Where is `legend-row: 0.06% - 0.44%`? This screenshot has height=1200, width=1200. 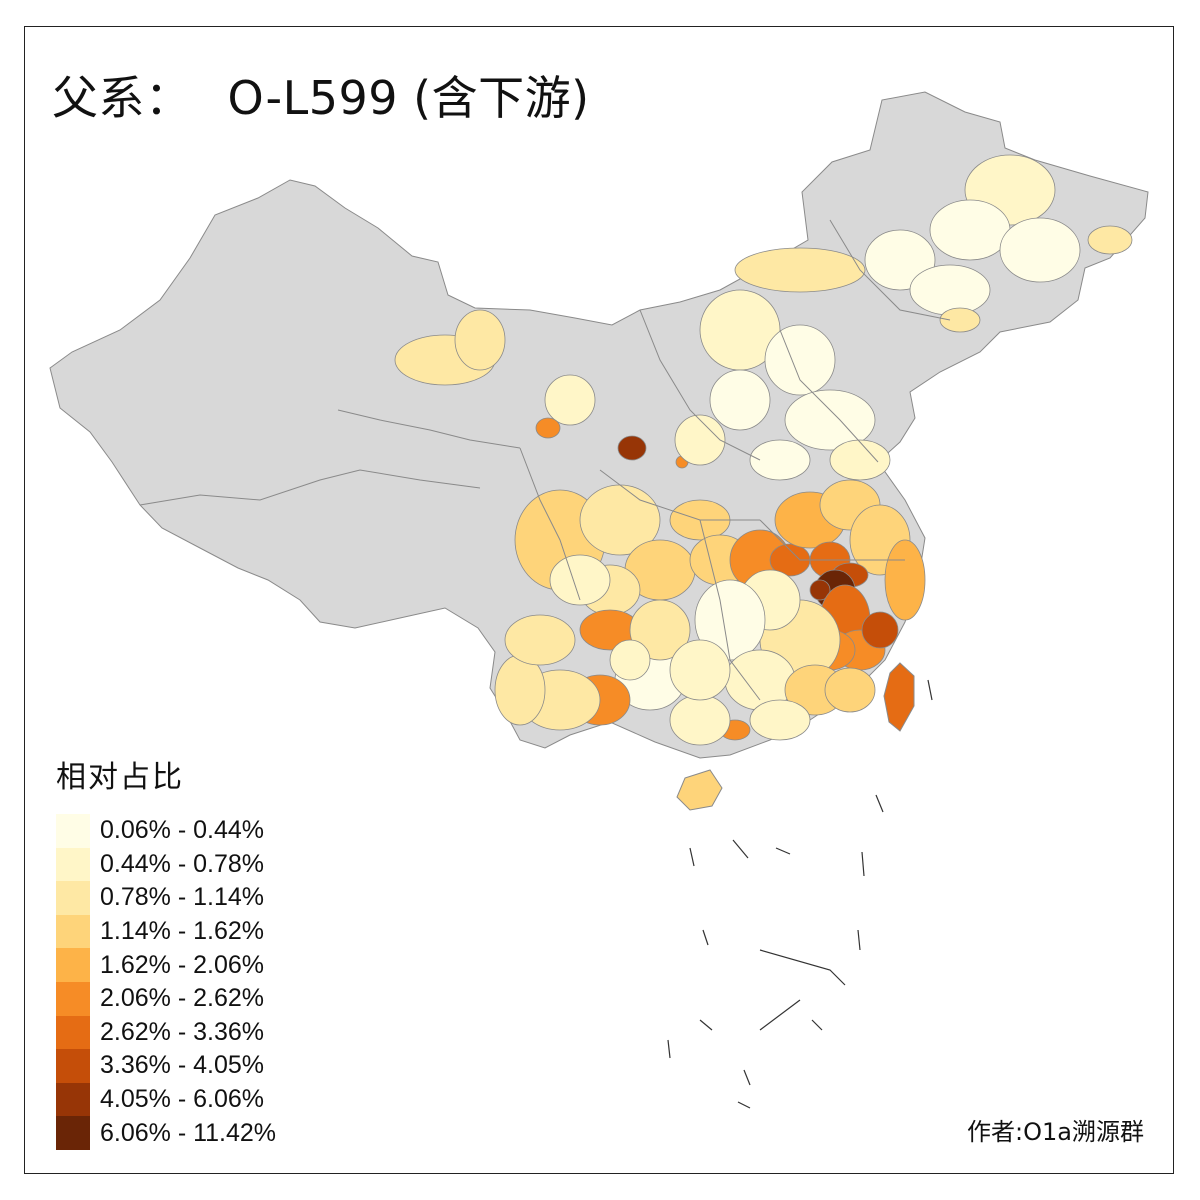 legend-row: 0.06% - 0.44% is located at coordinates (166, 831).